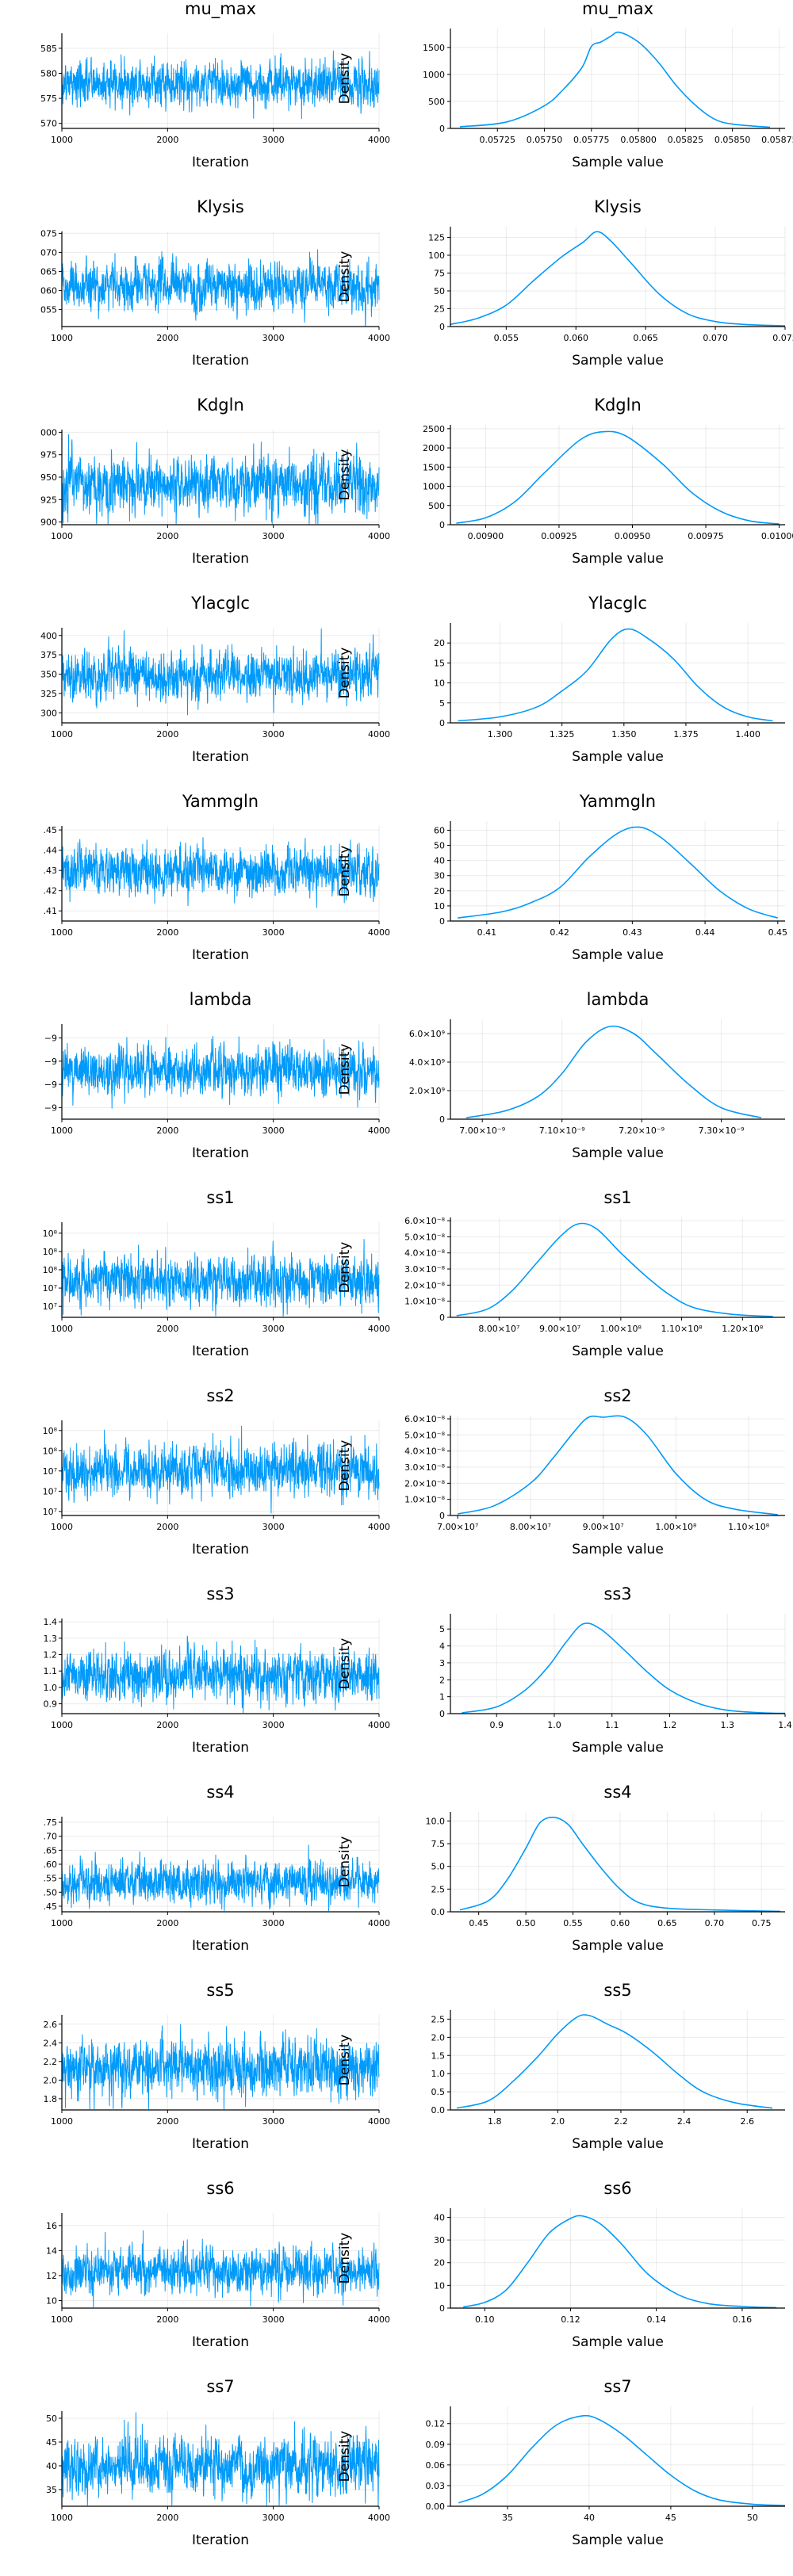 The height and width of the screenshot is (2576, 793). Describe the element at coordinates (747, 2121) in the screenshot. I see `density-xtick-label: 2.6` at that location.